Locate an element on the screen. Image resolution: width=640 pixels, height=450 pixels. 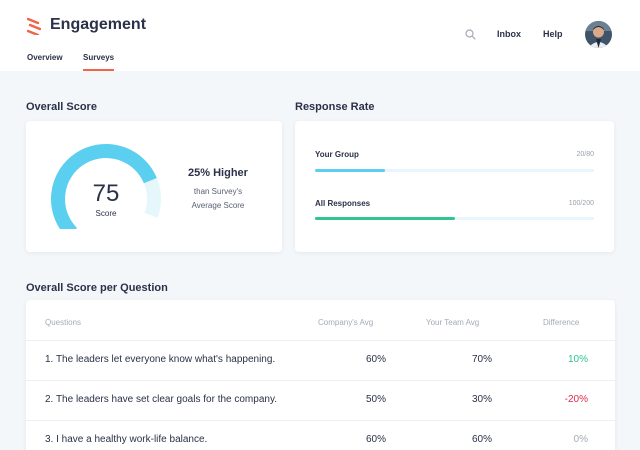
all-responses-label: All Responses is located at coordinates (343, 203).